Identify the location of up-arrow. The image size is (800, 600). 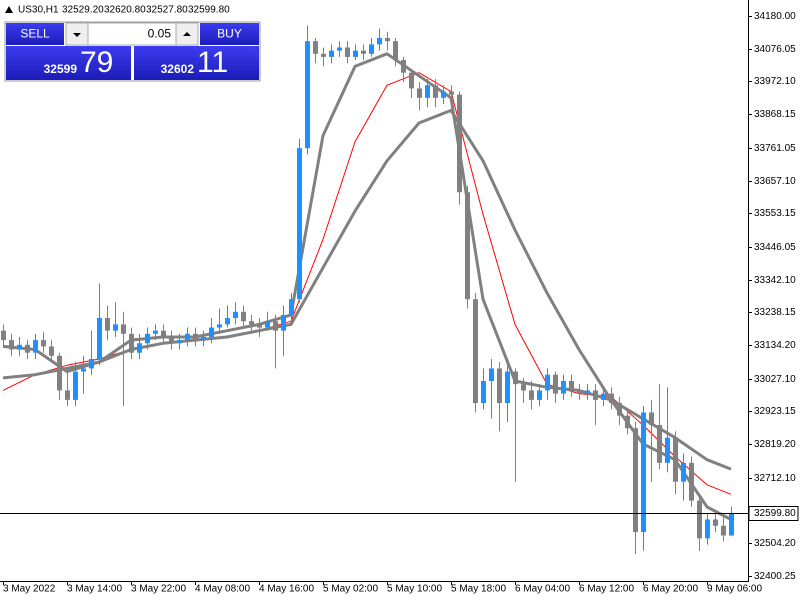
(187, 34).